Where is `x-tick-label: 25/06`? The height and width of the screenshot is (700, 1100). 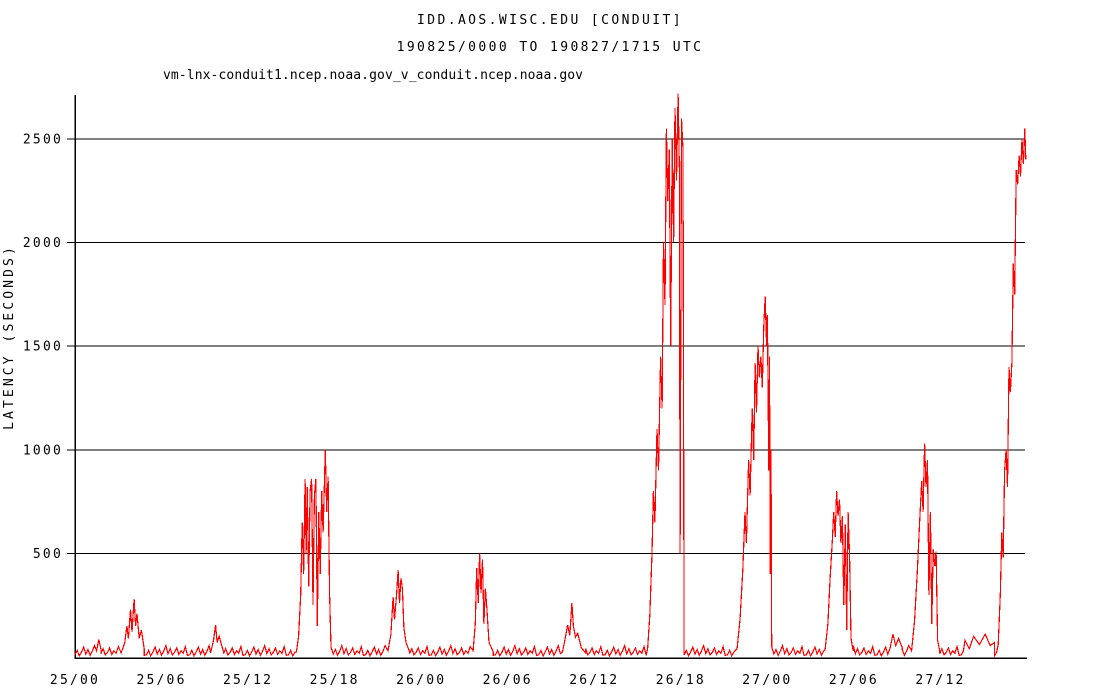 x-tick-label: 25/06 is located at coordinates (161, 680).